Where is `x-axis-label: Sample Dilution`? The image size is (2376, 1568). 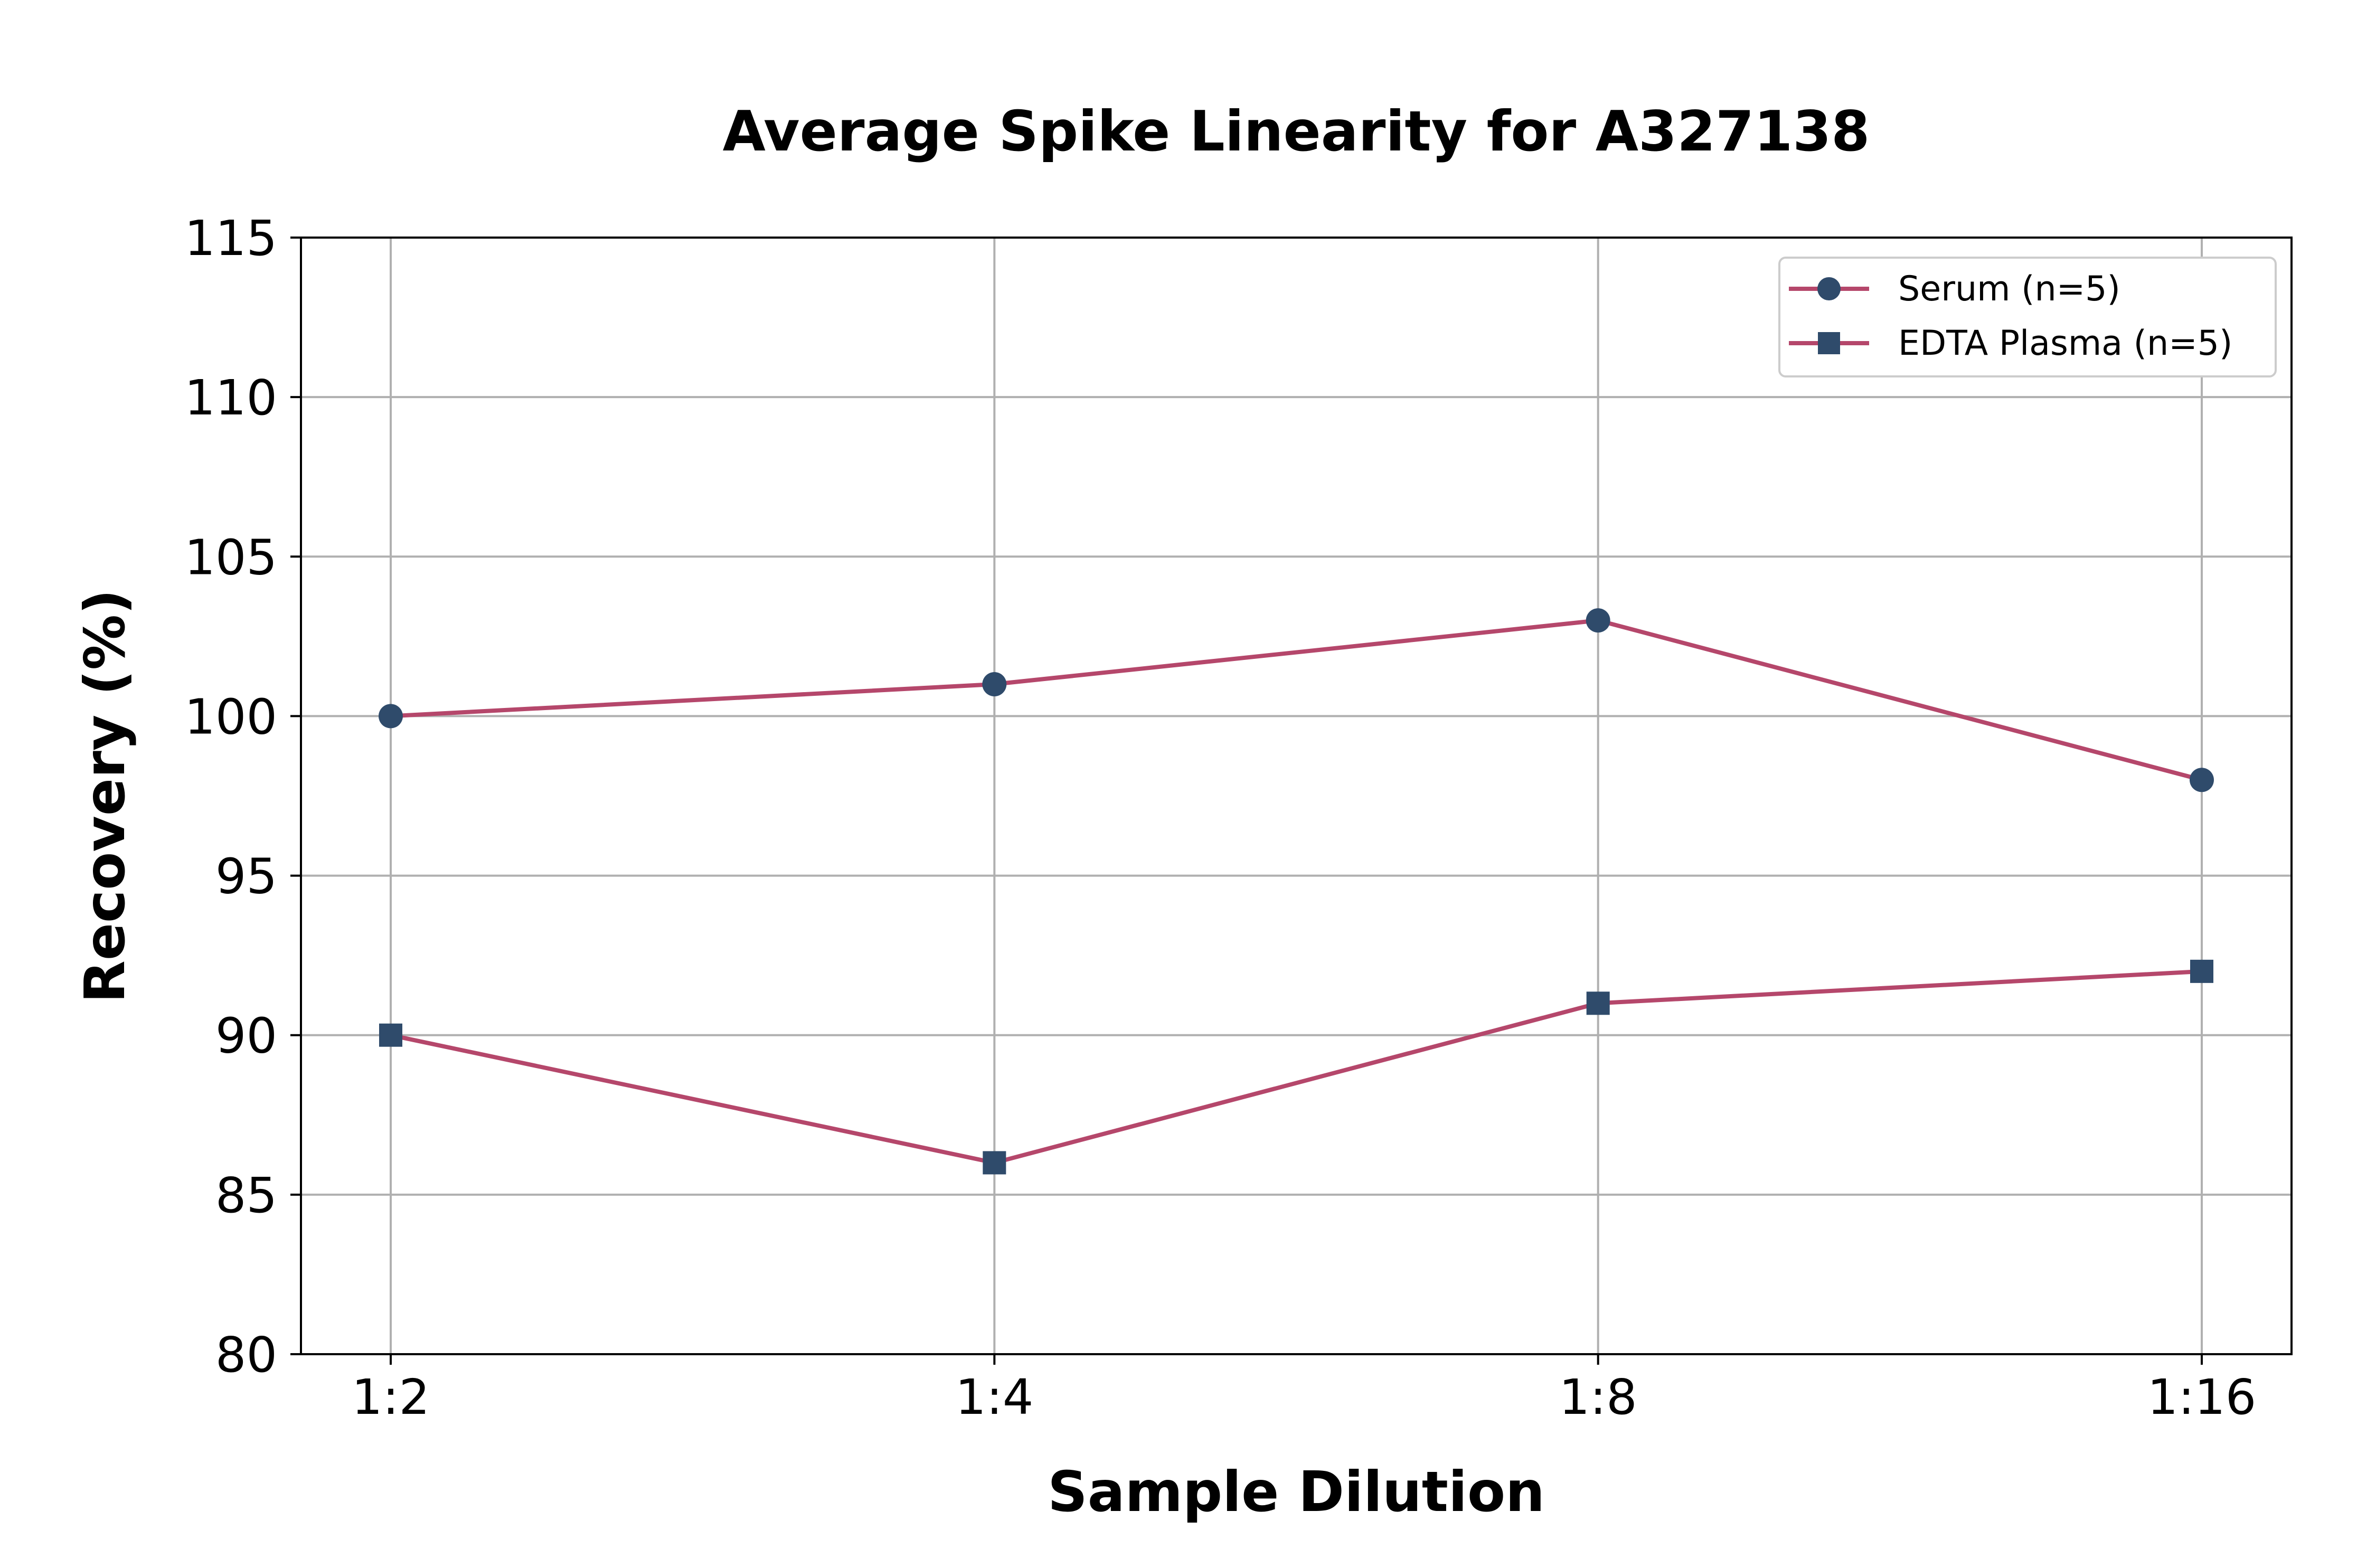 x-axis-label: Sample Dilution is located at coordinates (1297, 1492).